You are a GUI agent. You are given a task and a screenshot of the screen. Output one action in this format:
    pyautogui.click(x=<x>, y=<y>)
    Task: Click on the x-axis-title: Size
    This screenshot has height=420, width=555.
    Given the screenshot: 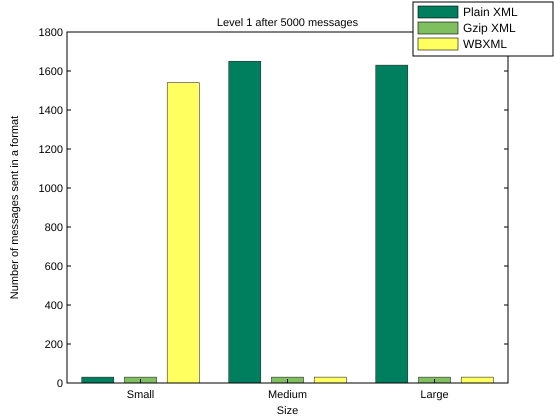 What is the action you would take?
    pyautogui.click(x=287, y=411)
    